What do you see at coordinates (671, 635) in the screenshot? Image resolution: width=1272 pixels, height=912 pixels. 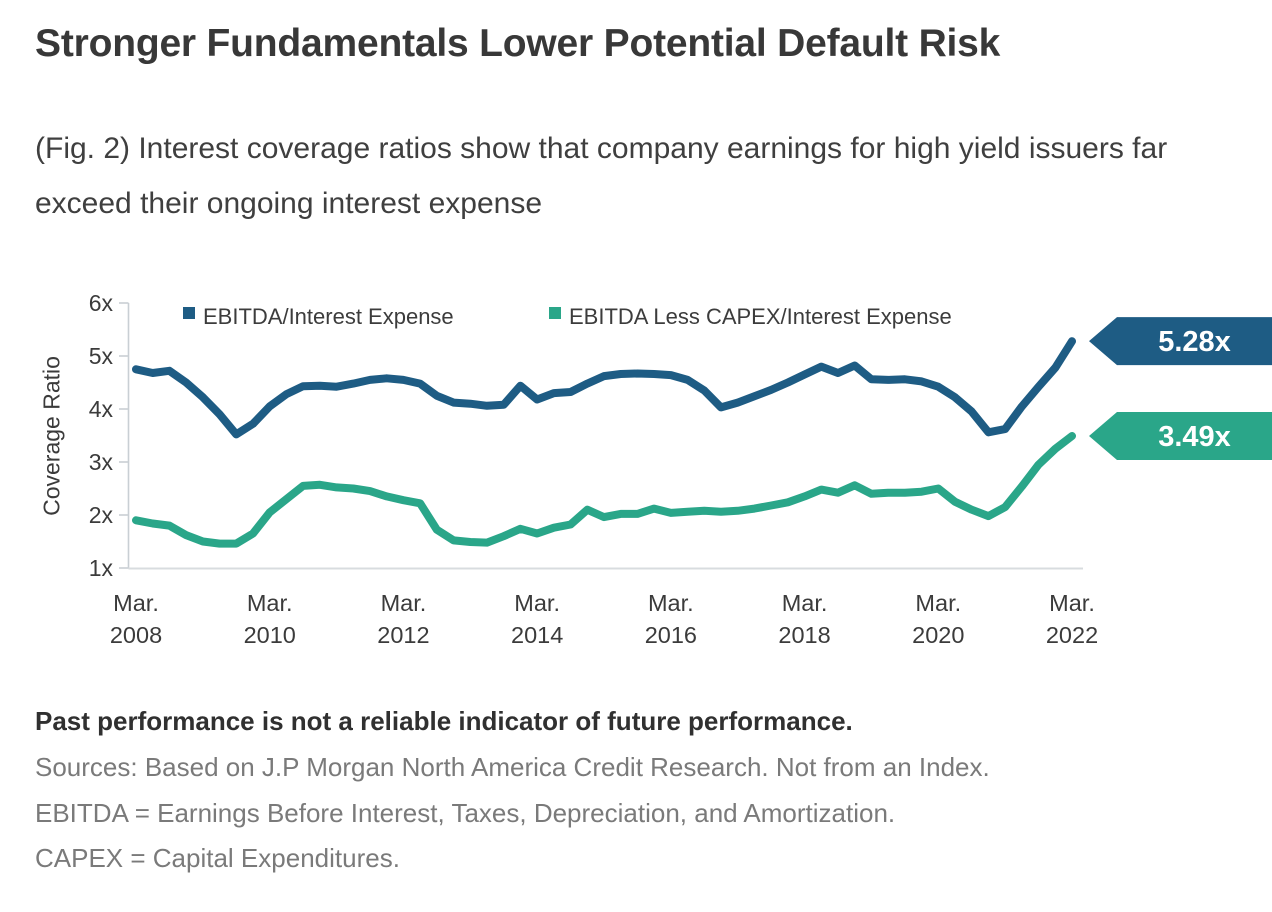 I see `x-tick-label-year: 2016` at bounding box center [671, 635].